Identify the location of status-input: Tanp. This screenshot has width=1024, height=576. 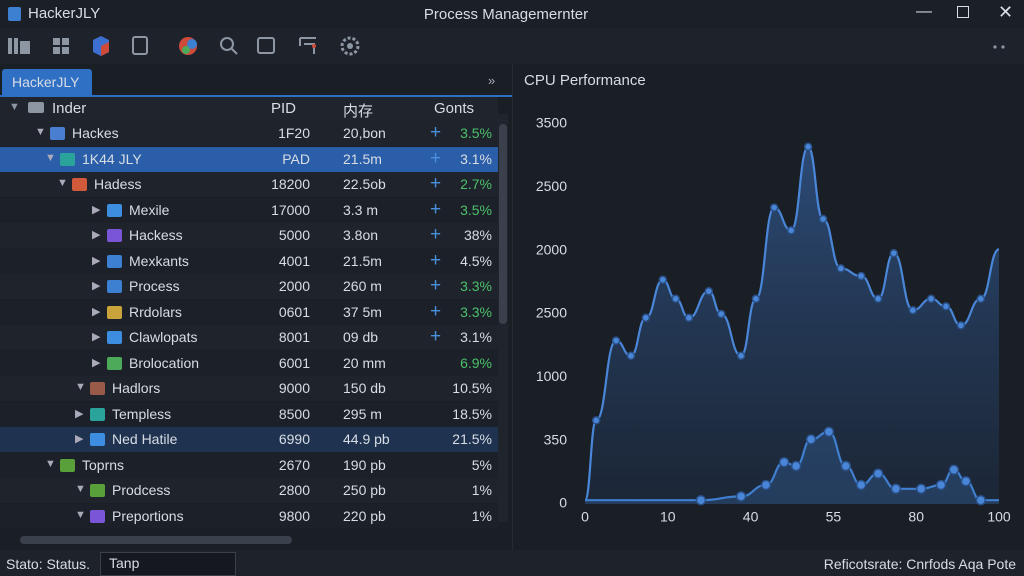
(168, 564).